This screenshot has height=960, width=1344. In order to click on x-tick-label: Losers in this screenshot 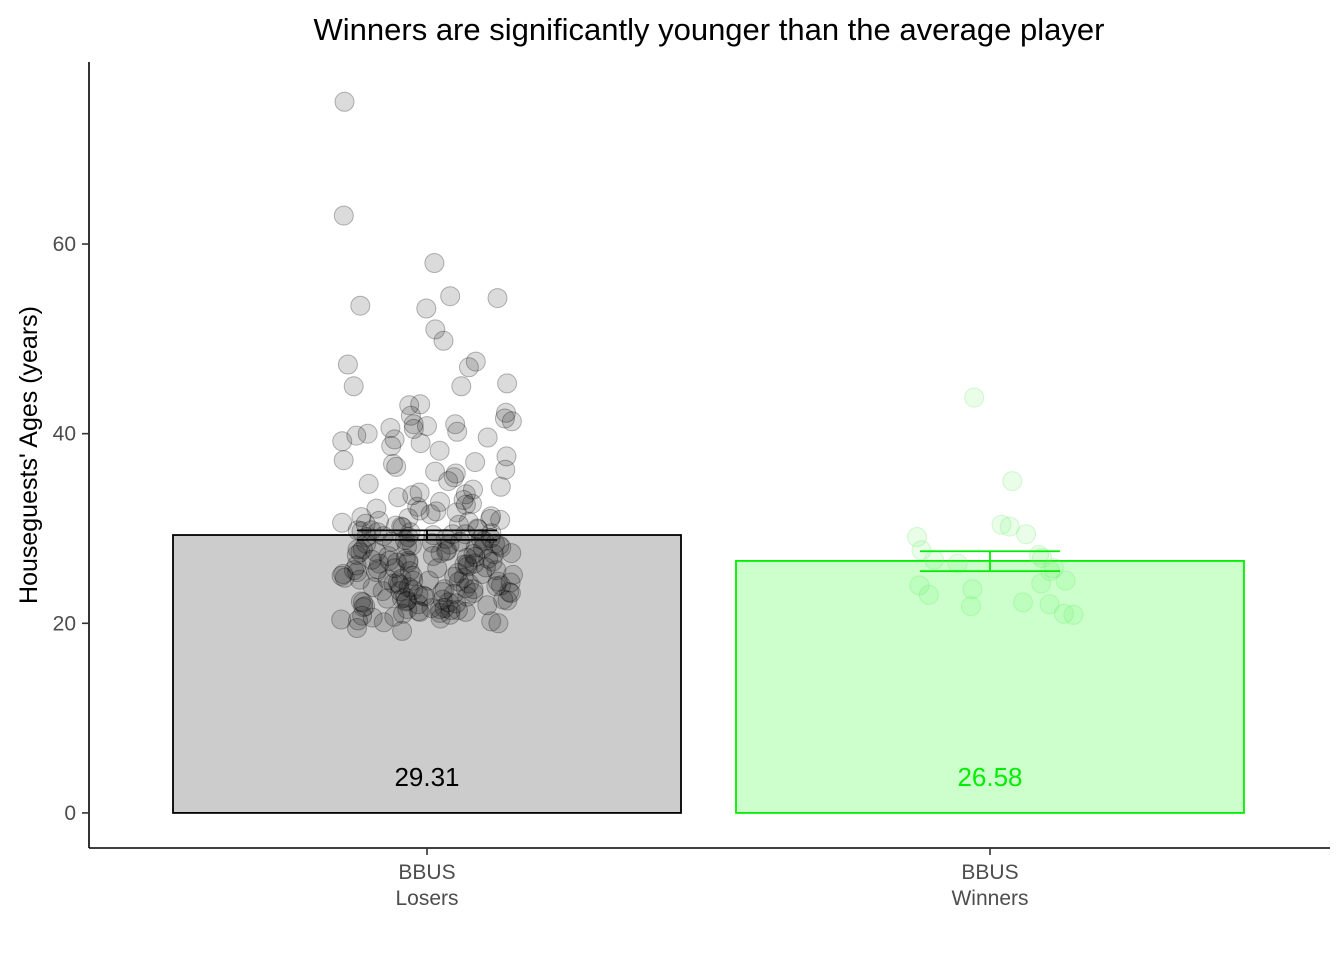, I will do `click(426, 898)`.